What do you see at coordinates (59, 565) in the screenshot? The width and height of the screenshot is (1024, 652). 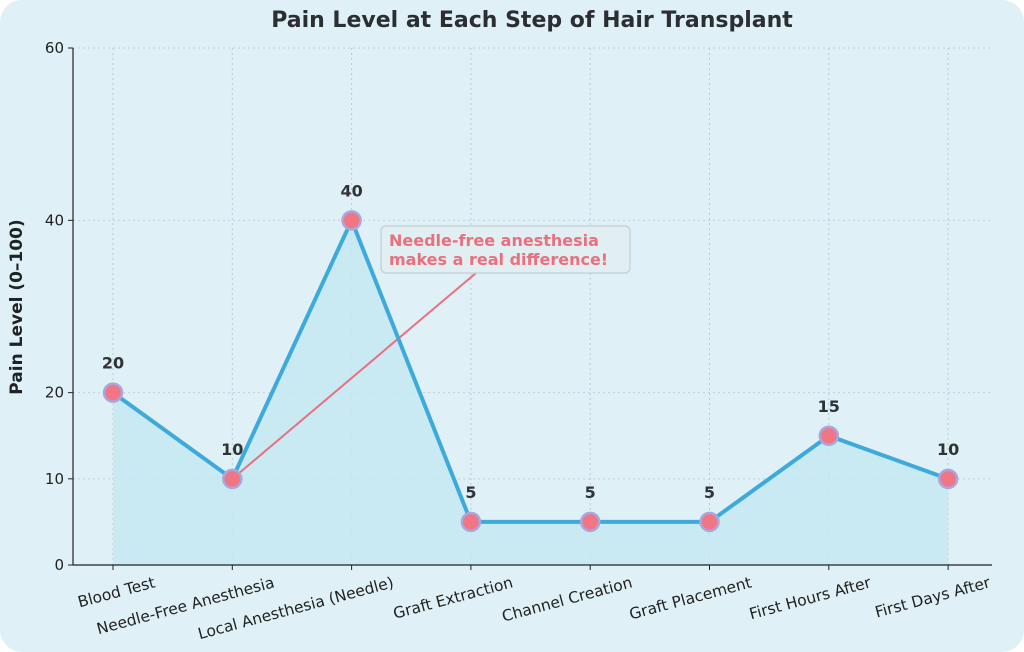 I see `y-tick-label: 0` at bounding box center [59, 565].